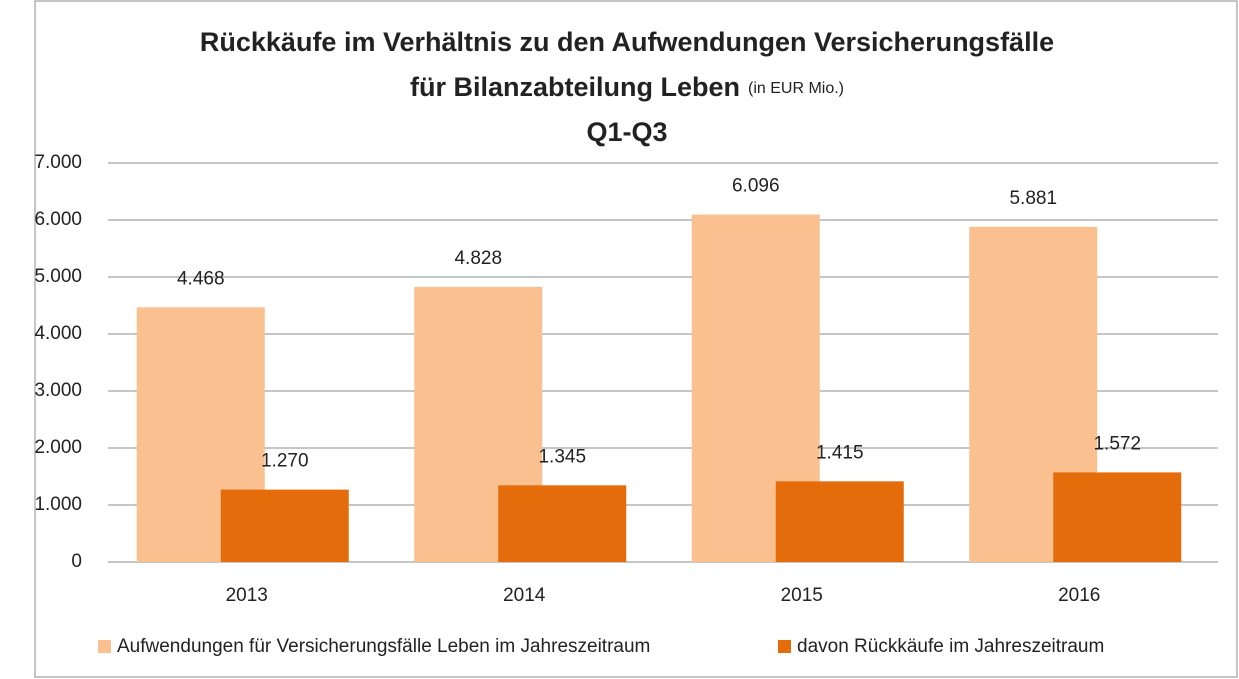 The image size is (1239, 679). What do you see at coordinates (58, 276) in the screenshot?
I see `y-tick-label: 5.000` at bounding box center [58, 276].